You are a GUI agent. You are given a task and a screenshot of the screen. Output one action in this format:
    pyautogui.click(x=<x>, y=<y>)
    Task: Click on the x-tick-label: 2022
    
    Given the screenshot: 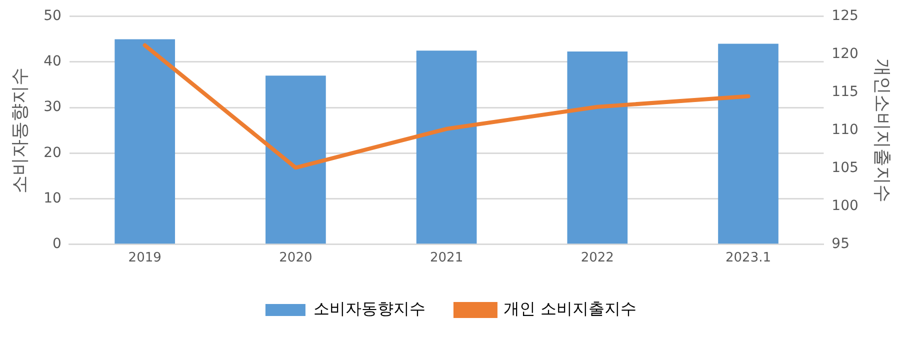 What is the action you would take?
    pyautogui.click(x=597, y=258)
    